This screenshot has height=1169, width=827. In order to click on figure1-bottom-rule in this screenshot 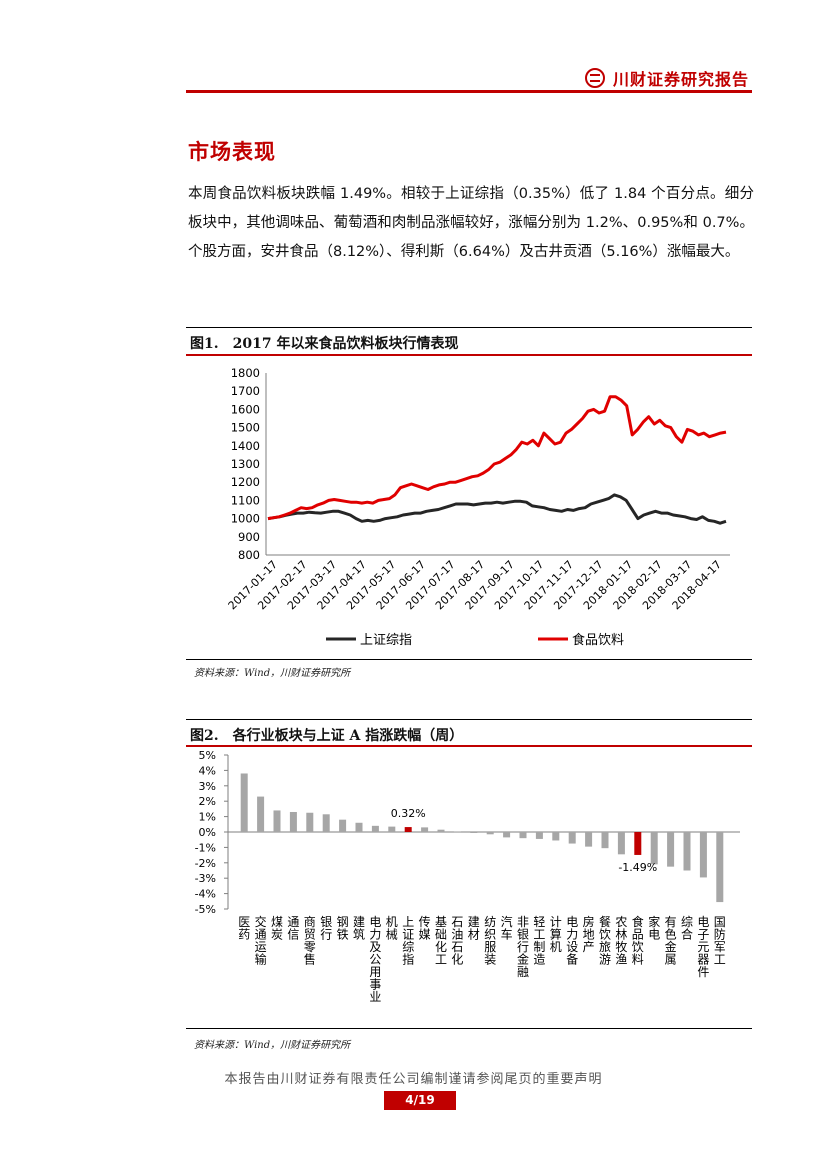, I will do `click(469, 659)`.